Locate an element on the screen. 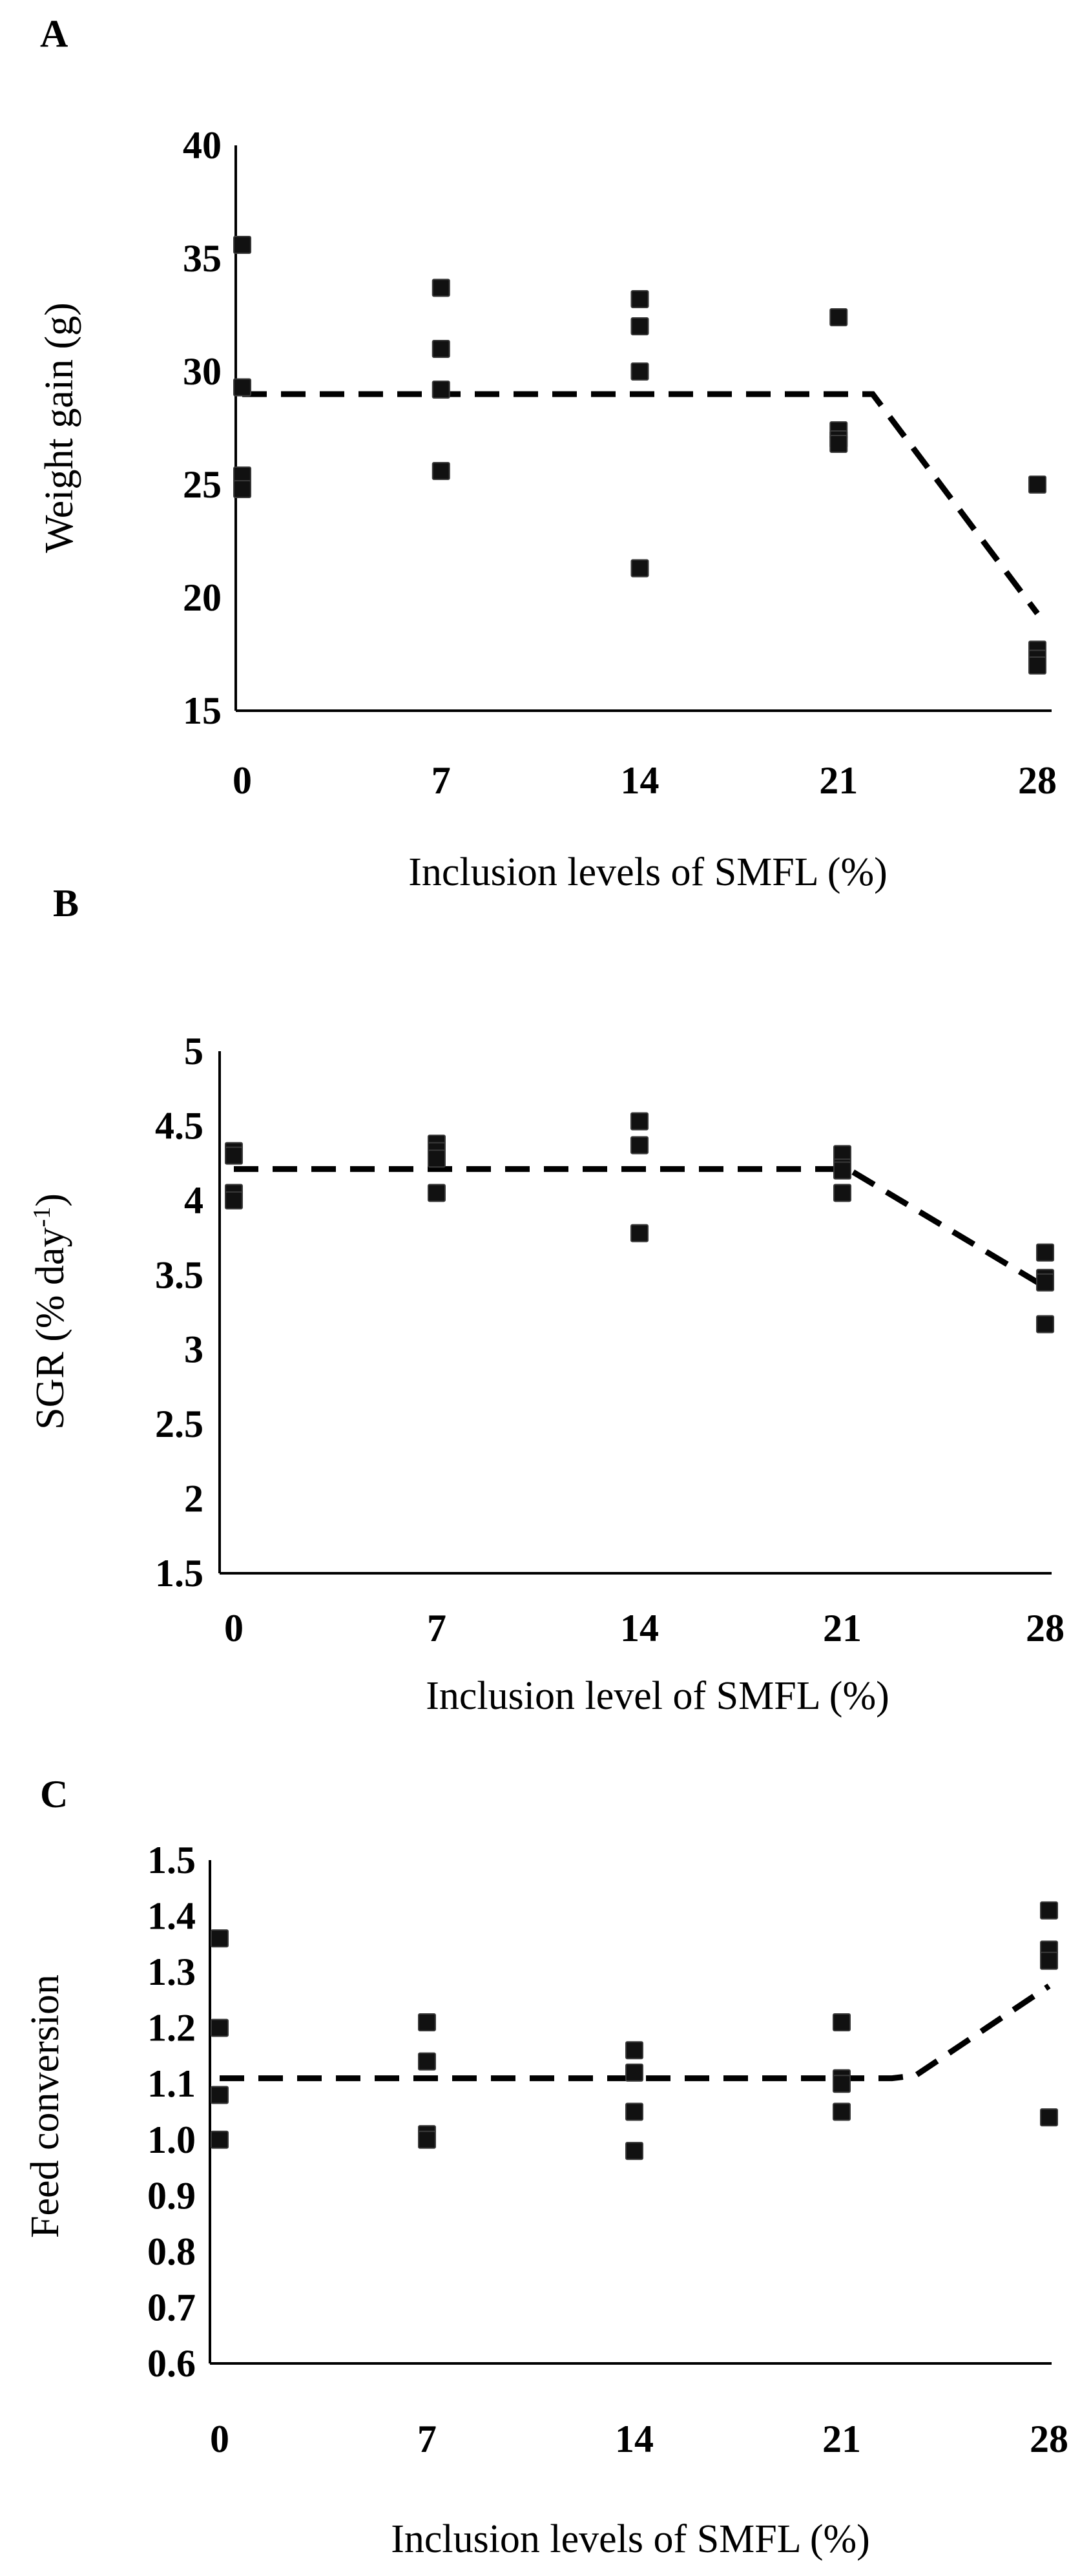  y-axis-title: Weight gain (g) is located at coordinates (59, 427).